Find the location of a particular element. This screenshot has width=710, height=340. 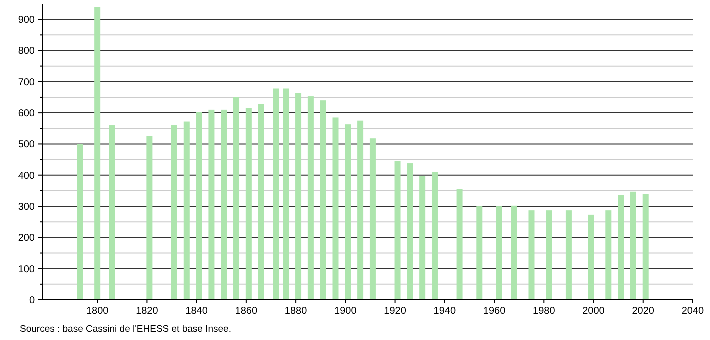

y-tick-label: 200 is located at coordinates (27, 238).